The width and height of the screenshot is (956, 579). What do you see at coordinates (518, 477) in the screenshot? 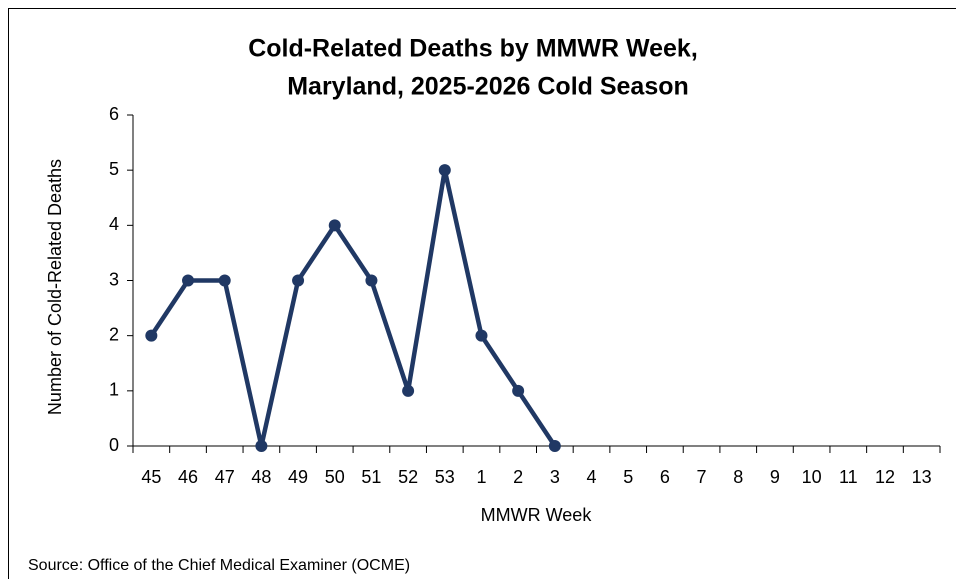
I see `x-tick-label: 2` at bounding box center [518, 477].